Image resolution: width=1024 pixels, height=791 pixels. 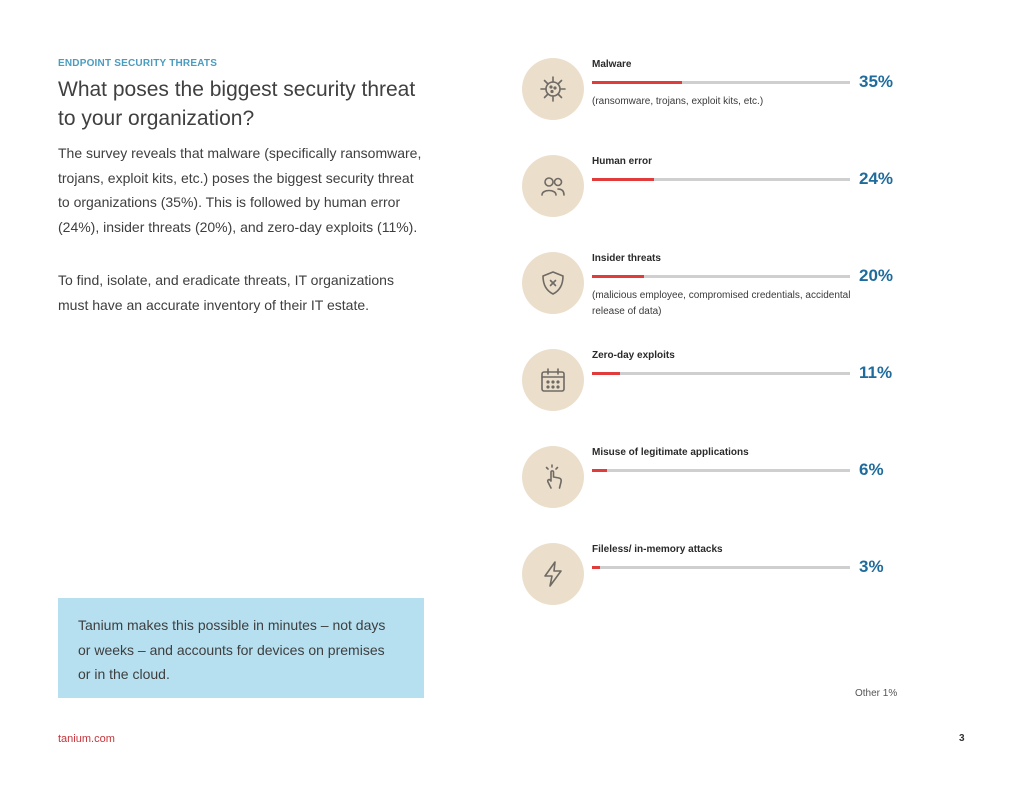 I want to click on threat-label: Human error, so click(x=622, y=161).